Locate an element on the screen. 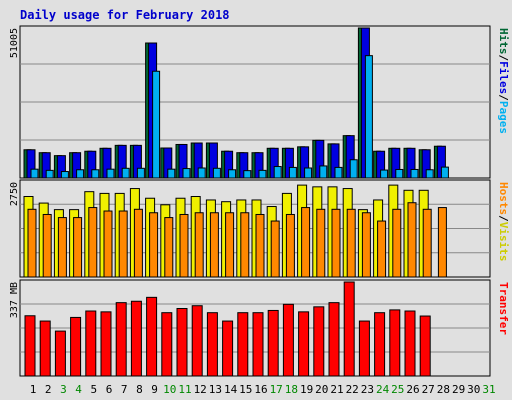 The height and width of the screenshot is (400, 512). hits-max-label: 51005 is located at coordinates (14, 43).